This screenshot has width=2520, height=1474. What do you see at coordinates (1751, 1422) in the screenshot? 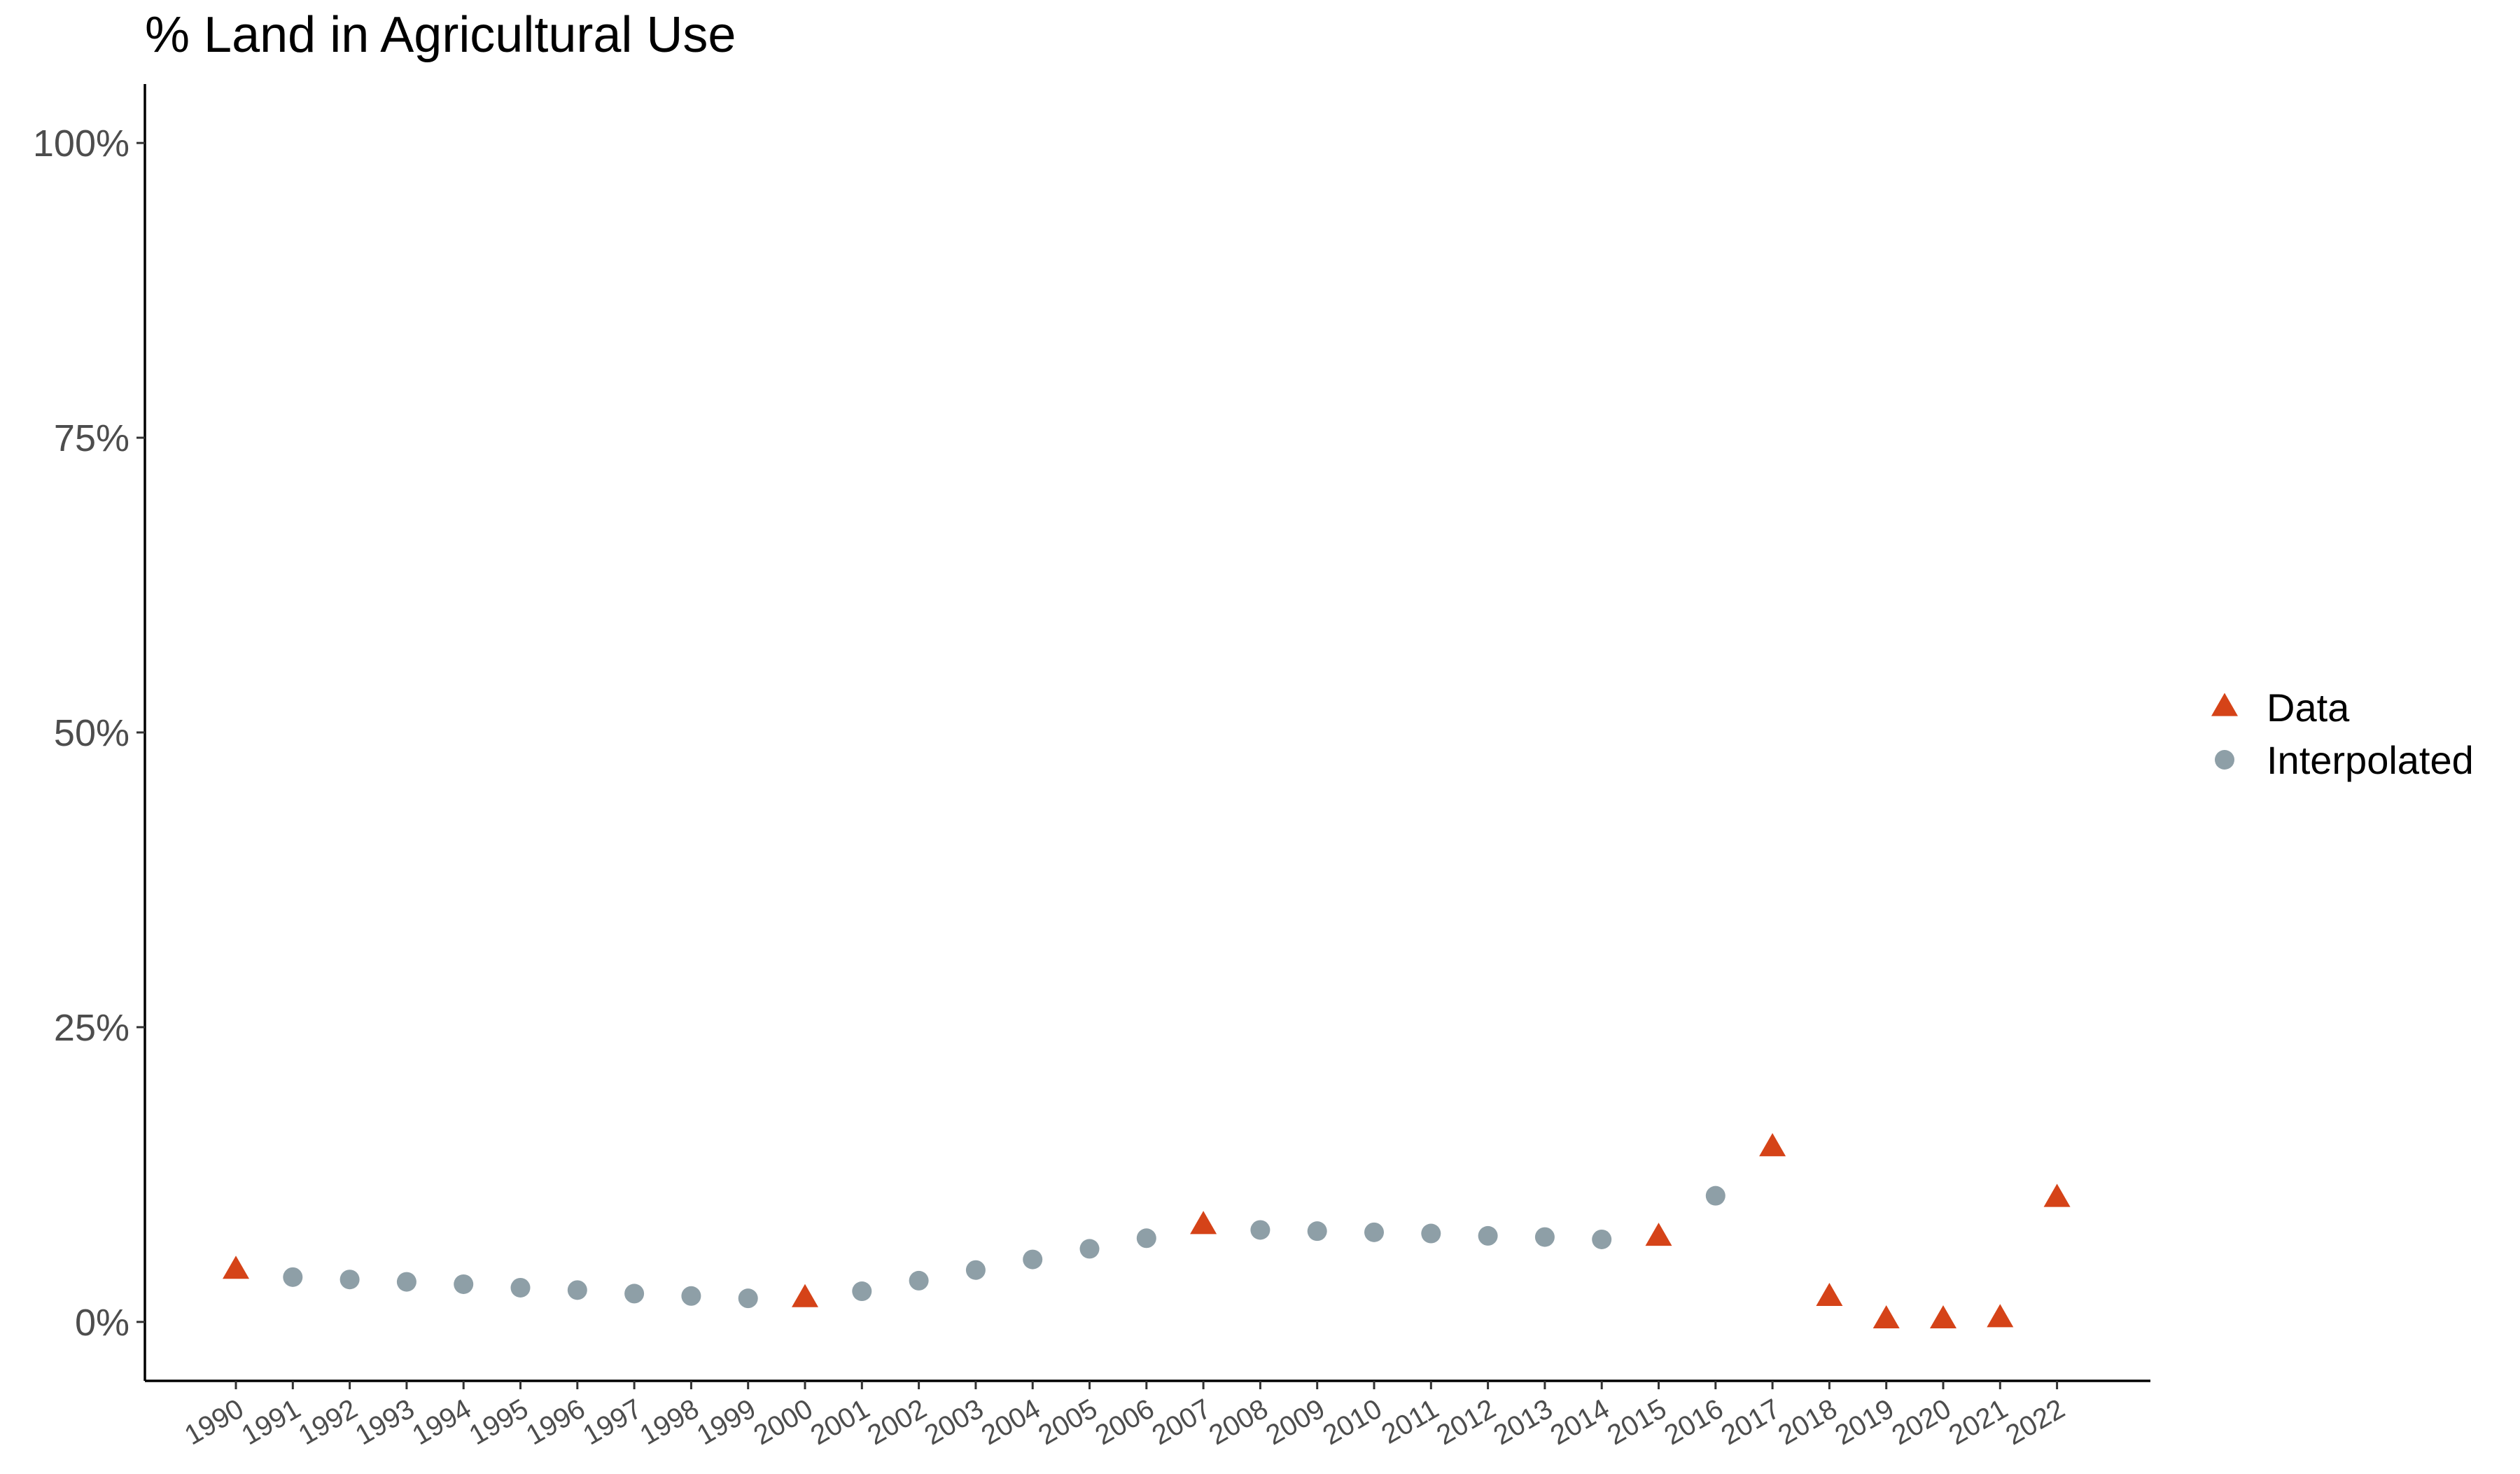
I see `x-tick-label: 2017` at bounding box center [1751, 1422].